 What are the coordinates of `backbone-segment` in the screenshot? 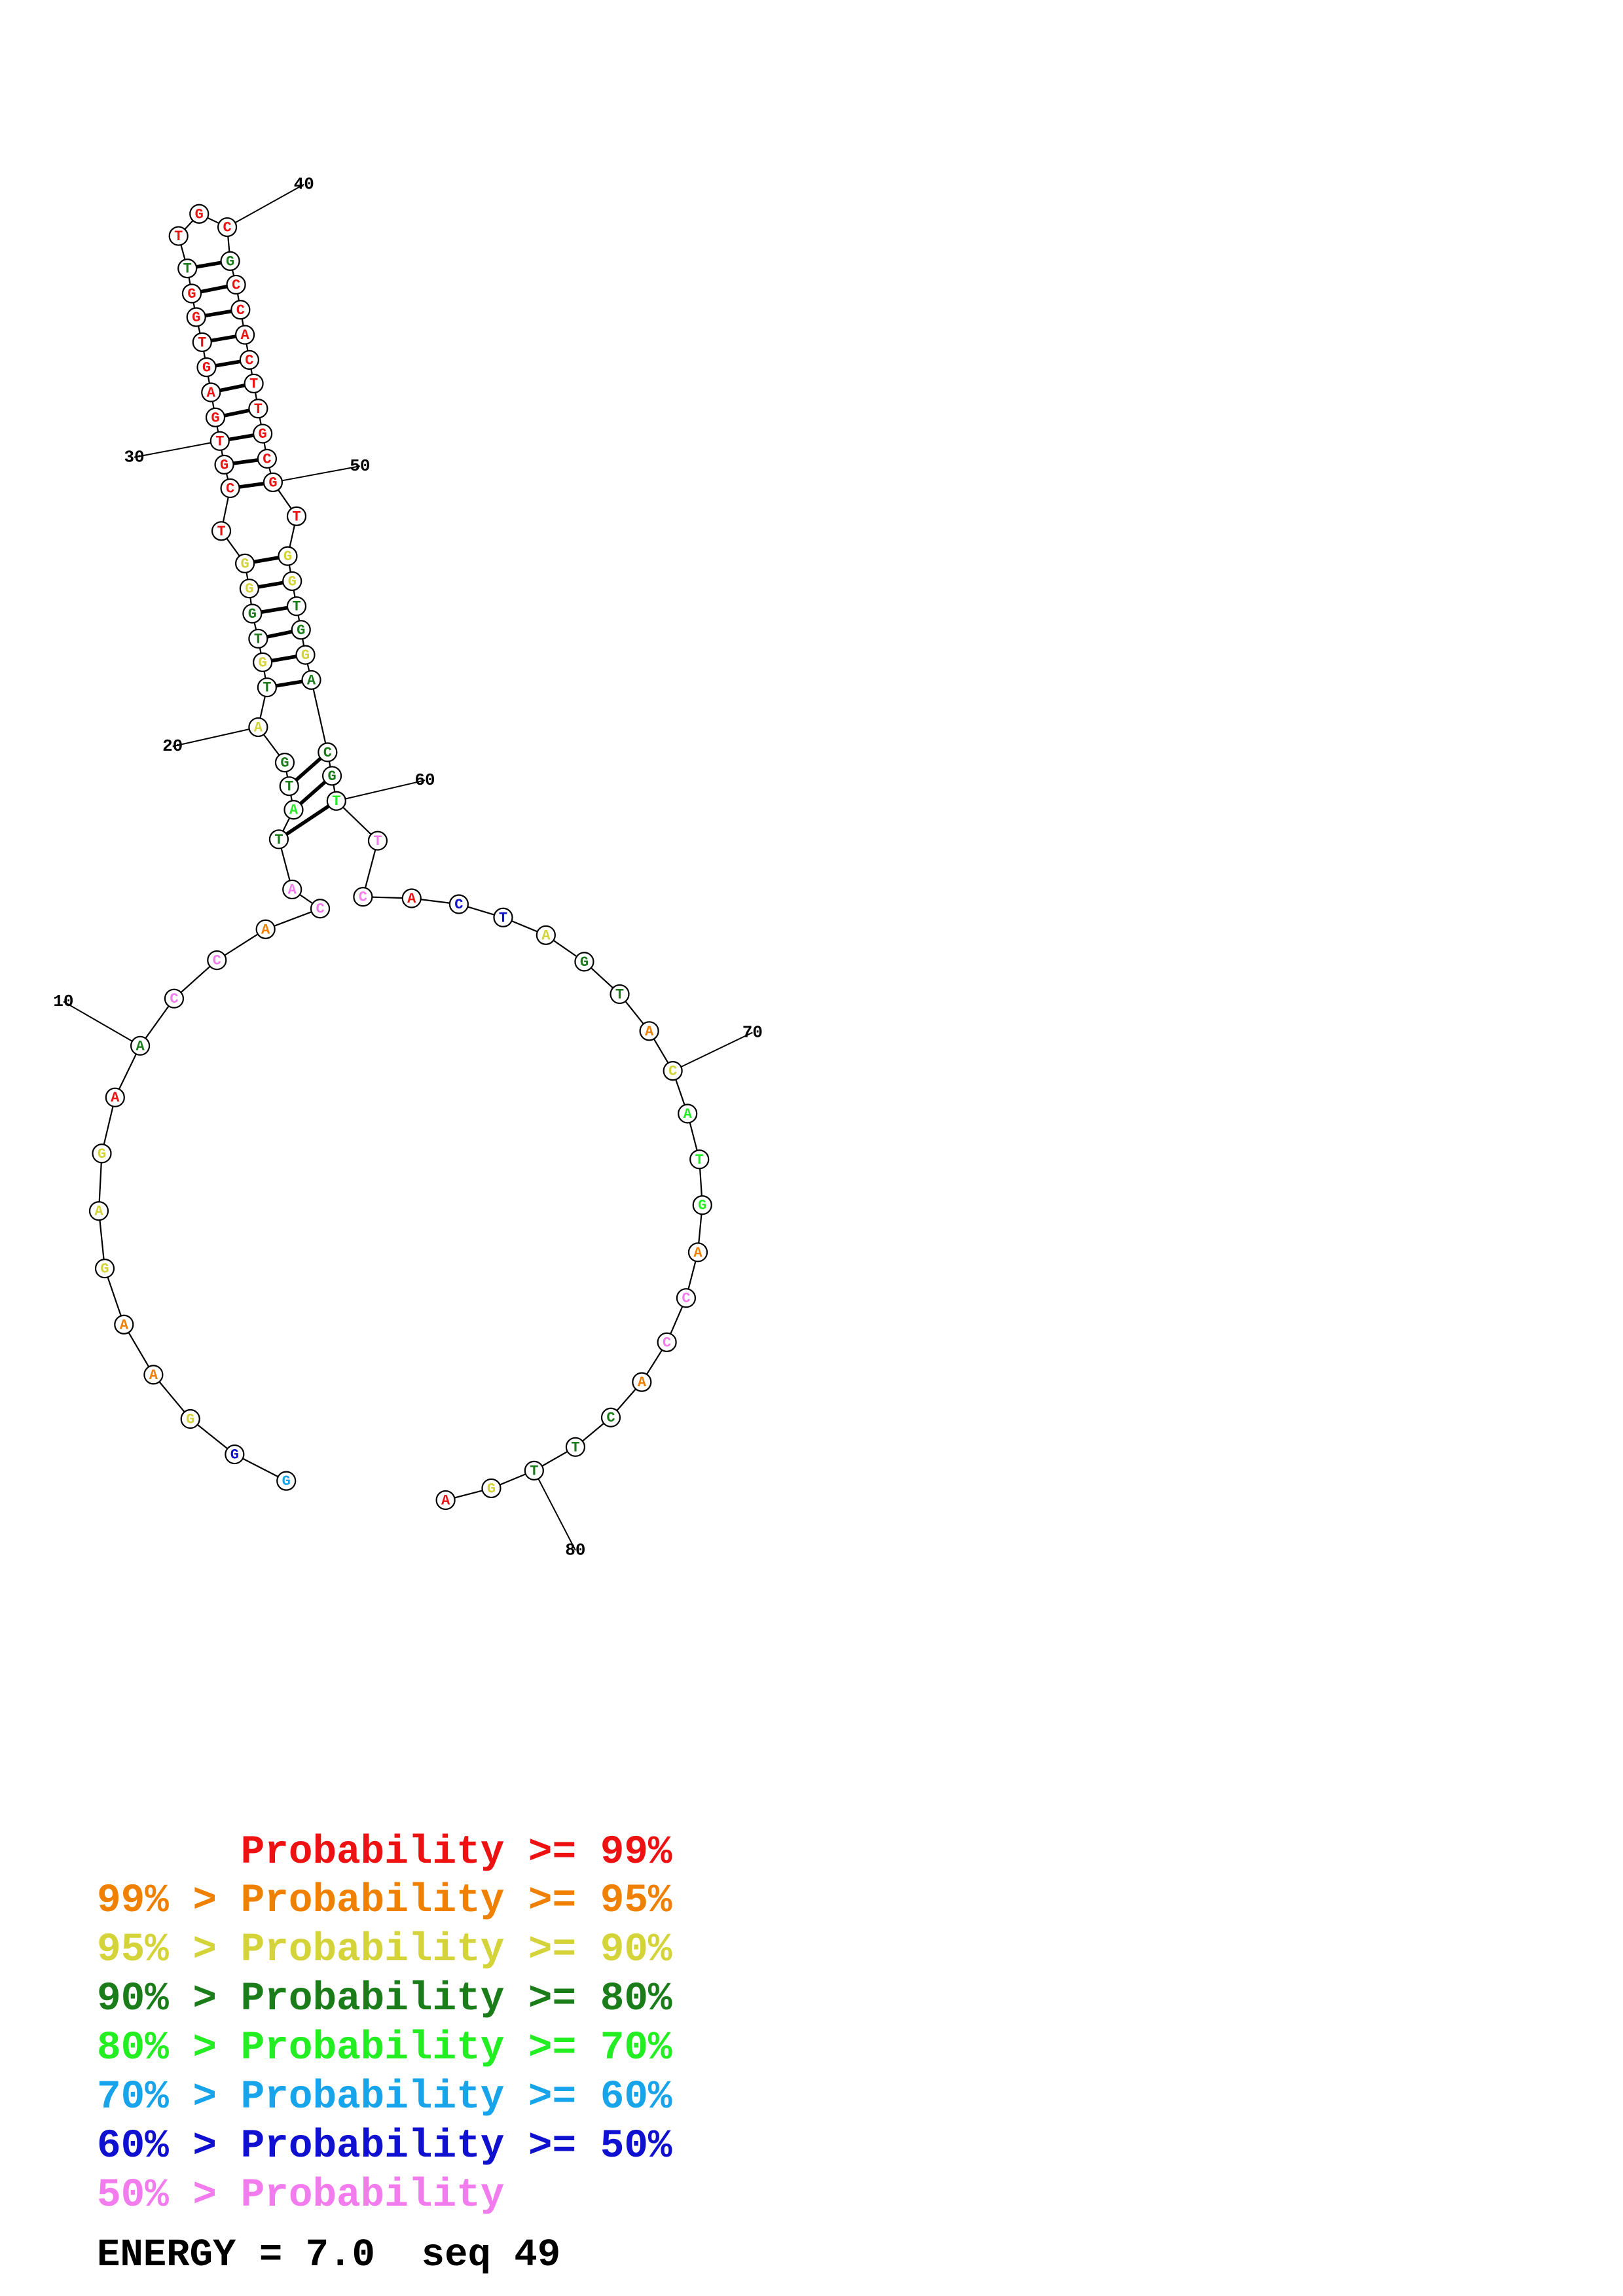 It's located at (319, 716).